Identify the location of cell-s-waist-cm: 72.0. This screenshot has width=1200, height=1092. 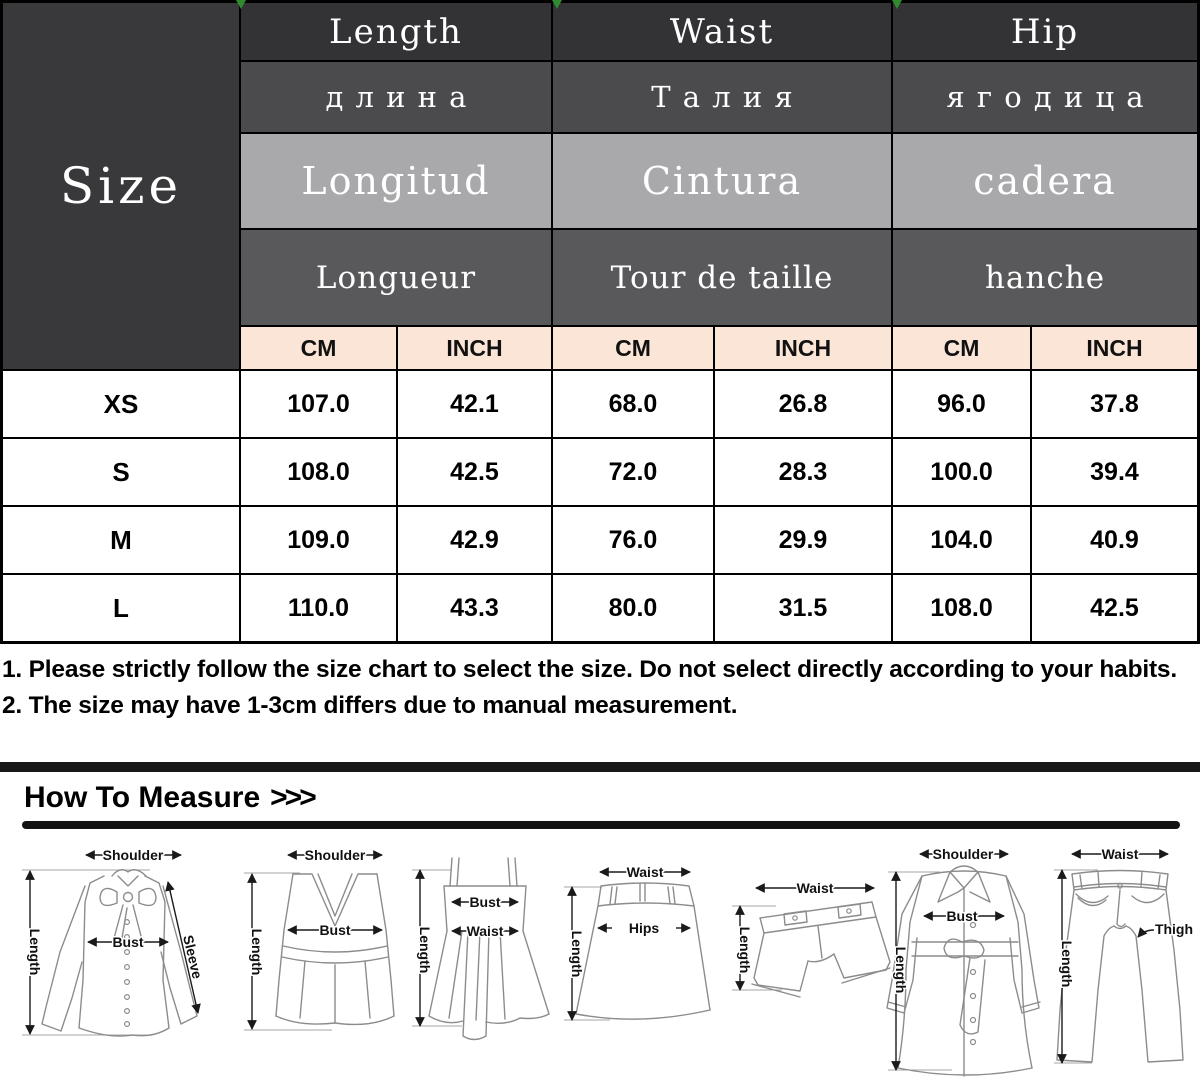
(633, 472).